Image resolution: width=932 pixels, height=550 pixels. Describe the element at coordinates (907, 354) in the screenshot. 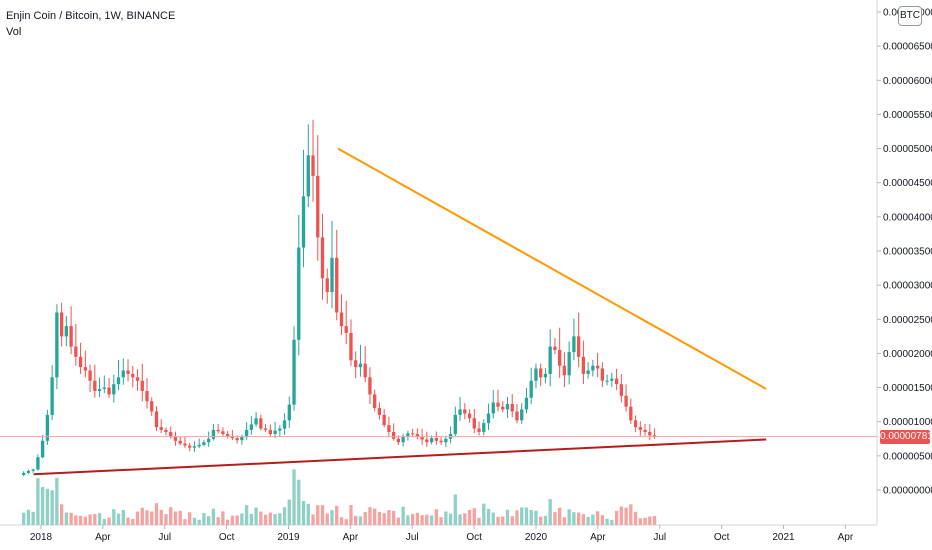

I see `y-tick-label: 0.00002000` at that location.